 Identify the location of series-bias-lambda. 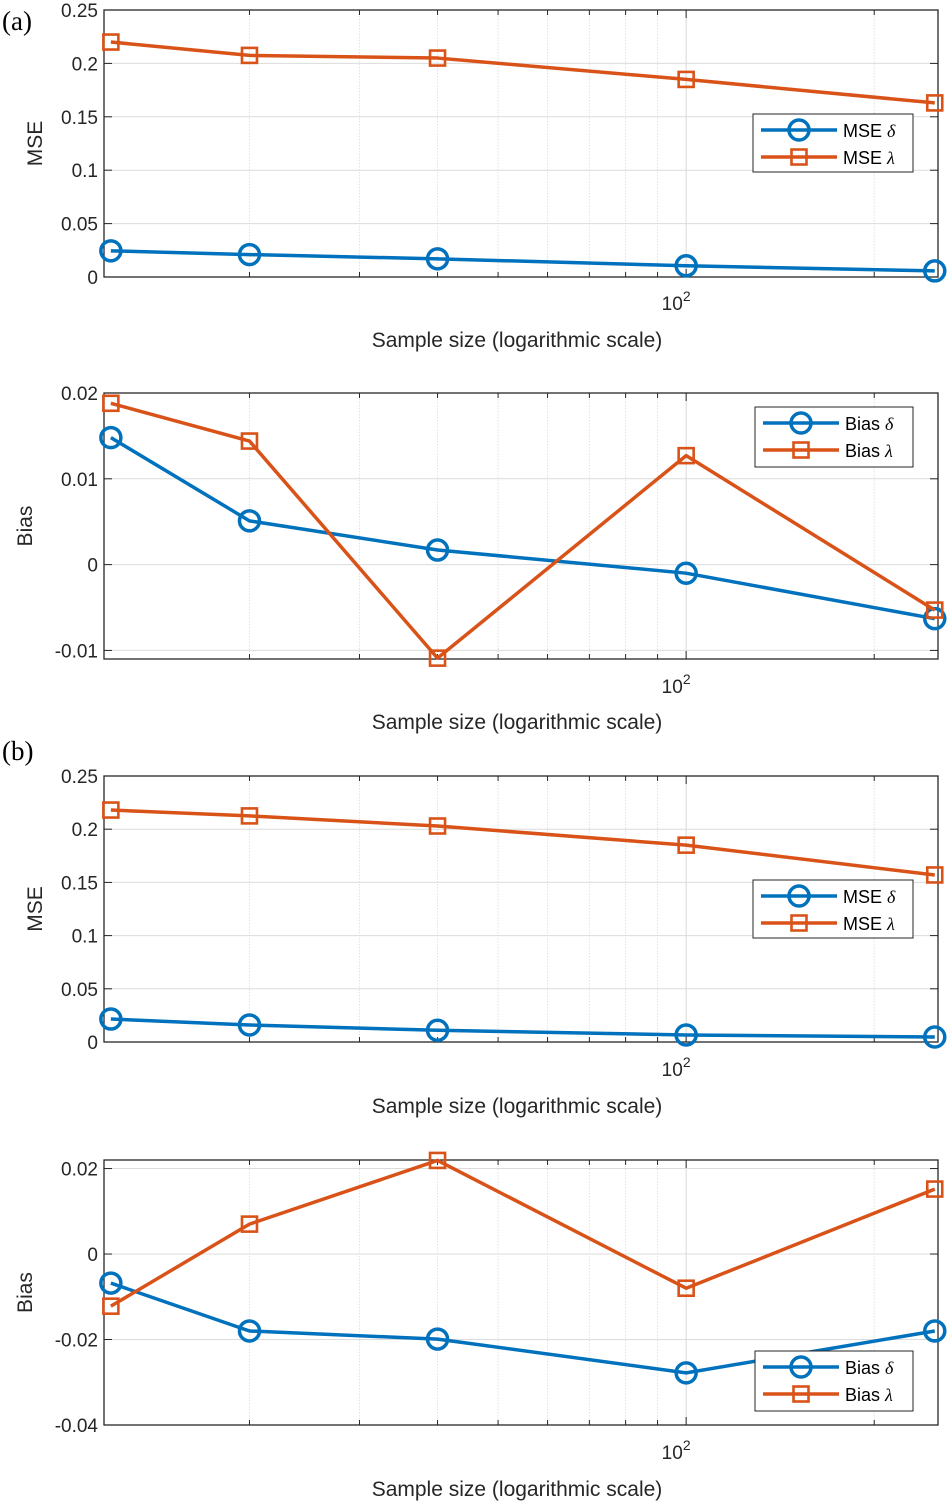
(523, 1233).